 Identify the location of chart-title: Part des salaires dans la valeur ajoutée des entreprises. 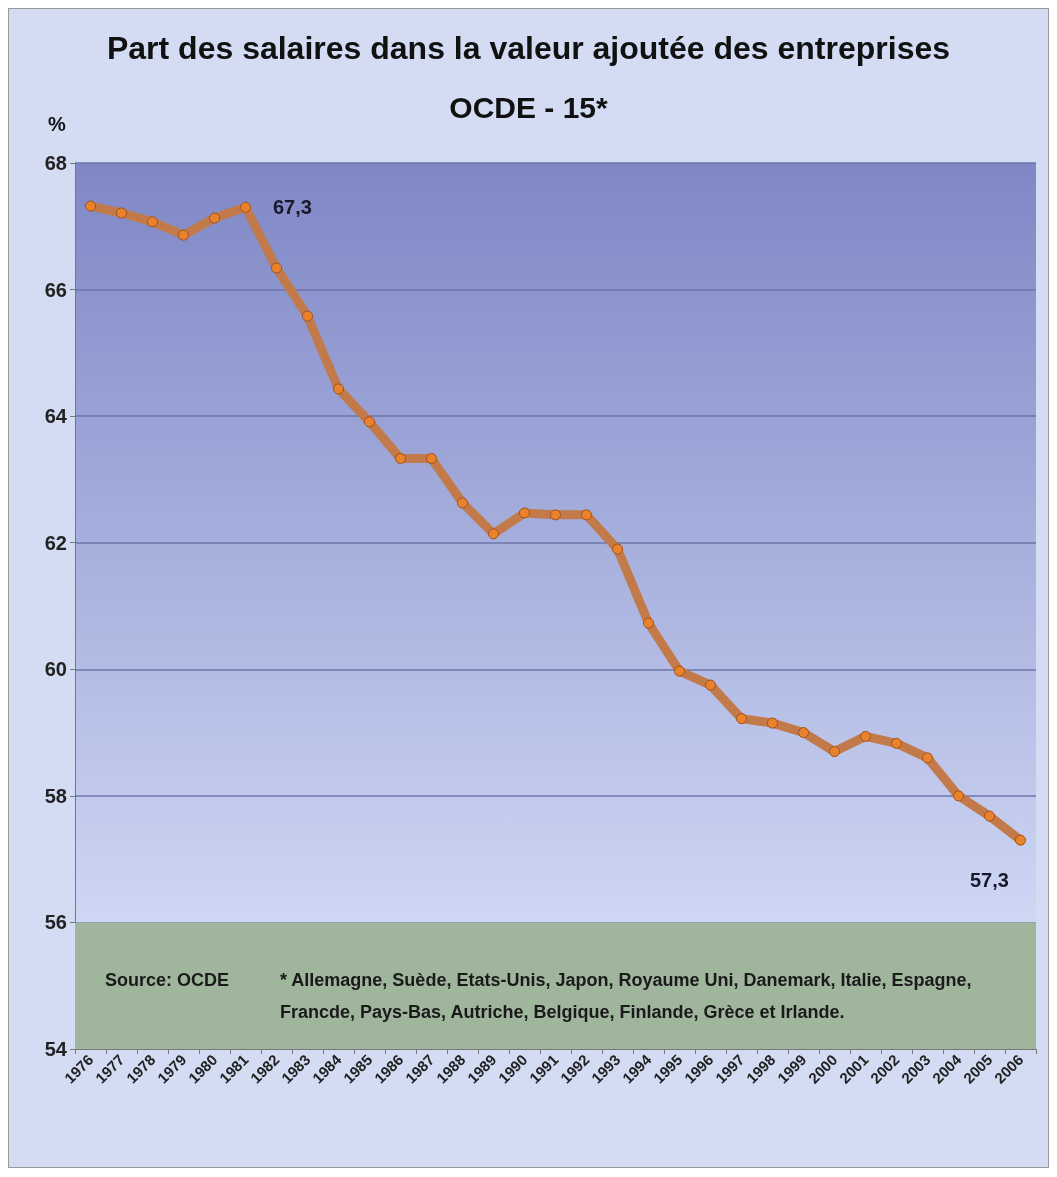
(528, 48).